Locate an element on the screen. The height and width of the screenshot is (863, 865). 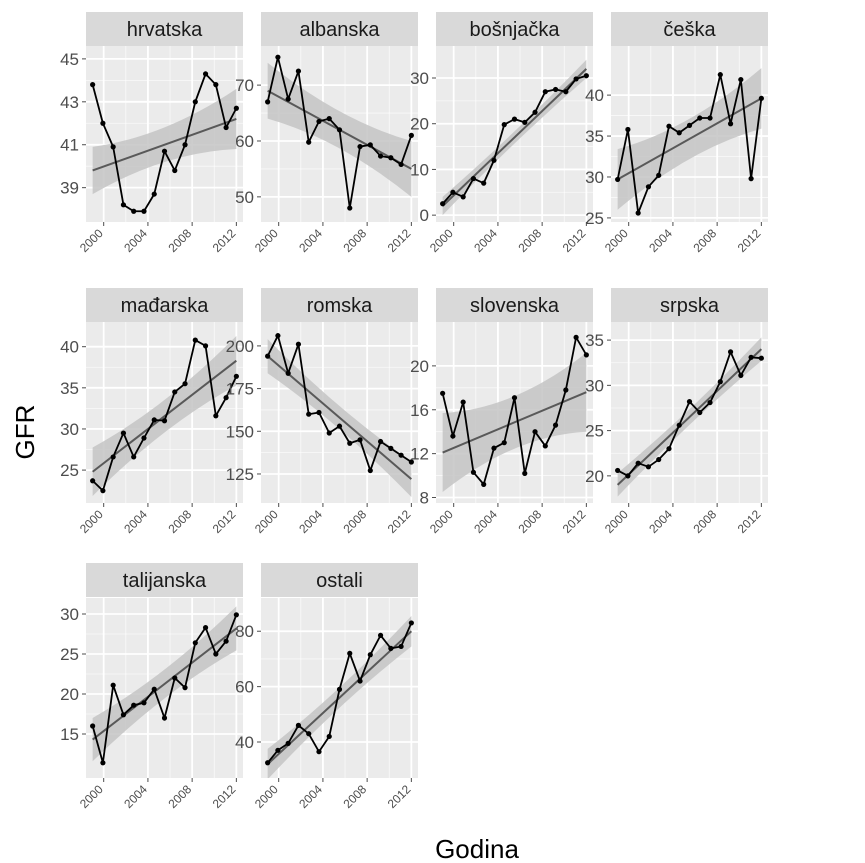
x-axis-title: Godina is located at coordinates (477, 848).